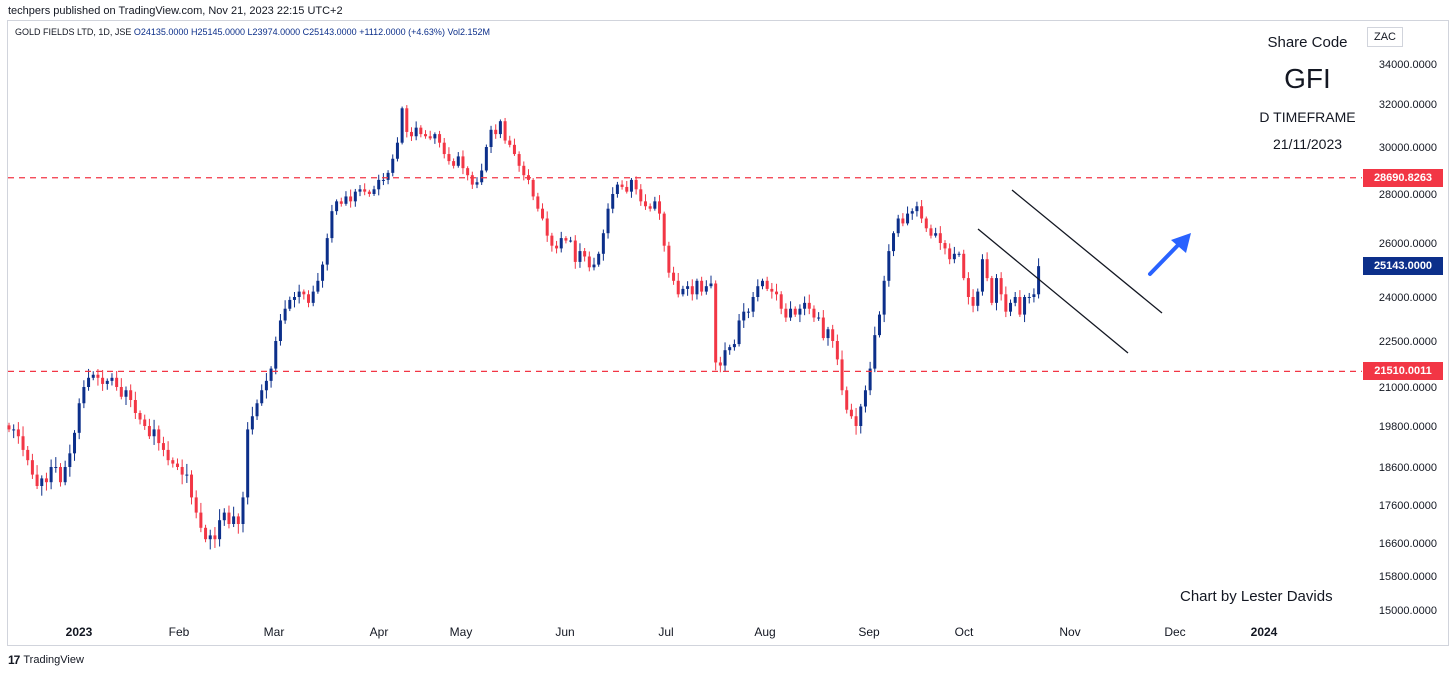 This screenshot has height=674, width=1456. I want to click on y-tick-label: 28000.0000, so click(1408, 195).